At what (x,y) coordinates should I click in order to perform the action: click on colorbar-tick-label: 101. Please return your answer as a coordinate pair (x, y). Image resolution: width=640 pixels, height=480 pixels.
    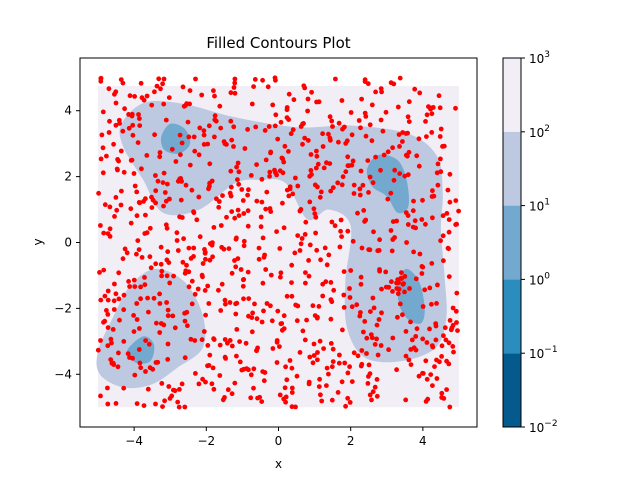
    Looking at the image, I should click on (539, 206).